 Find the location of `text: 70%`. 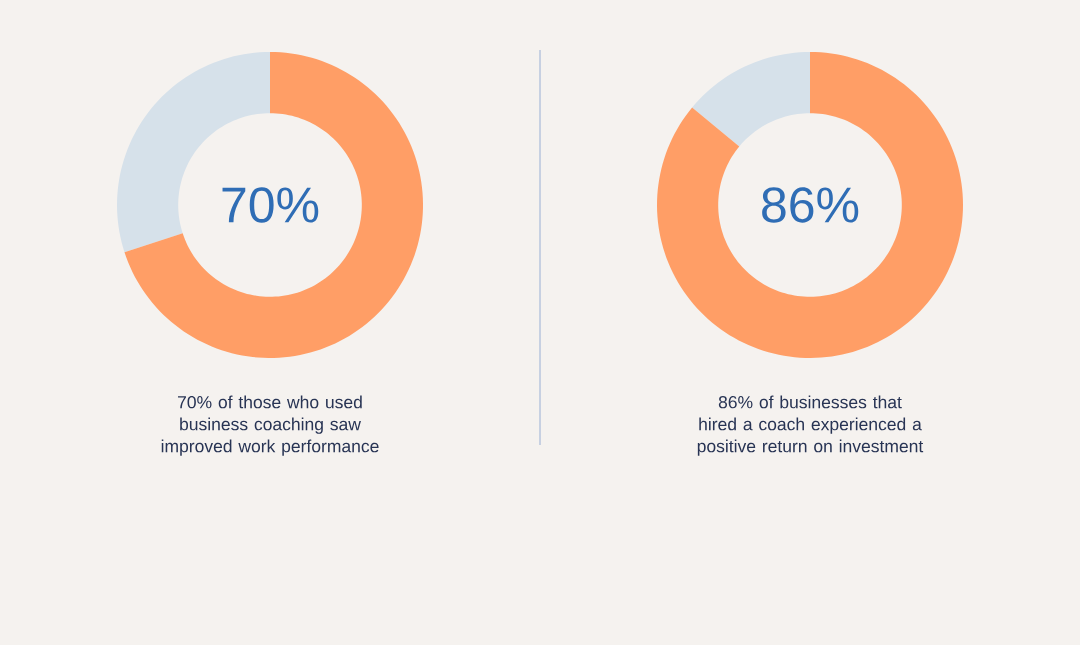

text: 70% is located at coordinates (270, 205).